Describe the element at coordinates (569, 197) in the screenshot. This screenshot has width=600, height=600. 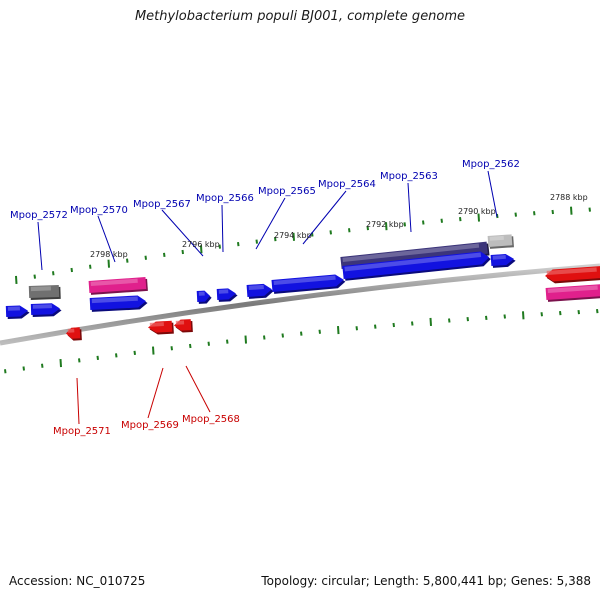
I see `scale-label-2788: 2788 kbp` at that location.